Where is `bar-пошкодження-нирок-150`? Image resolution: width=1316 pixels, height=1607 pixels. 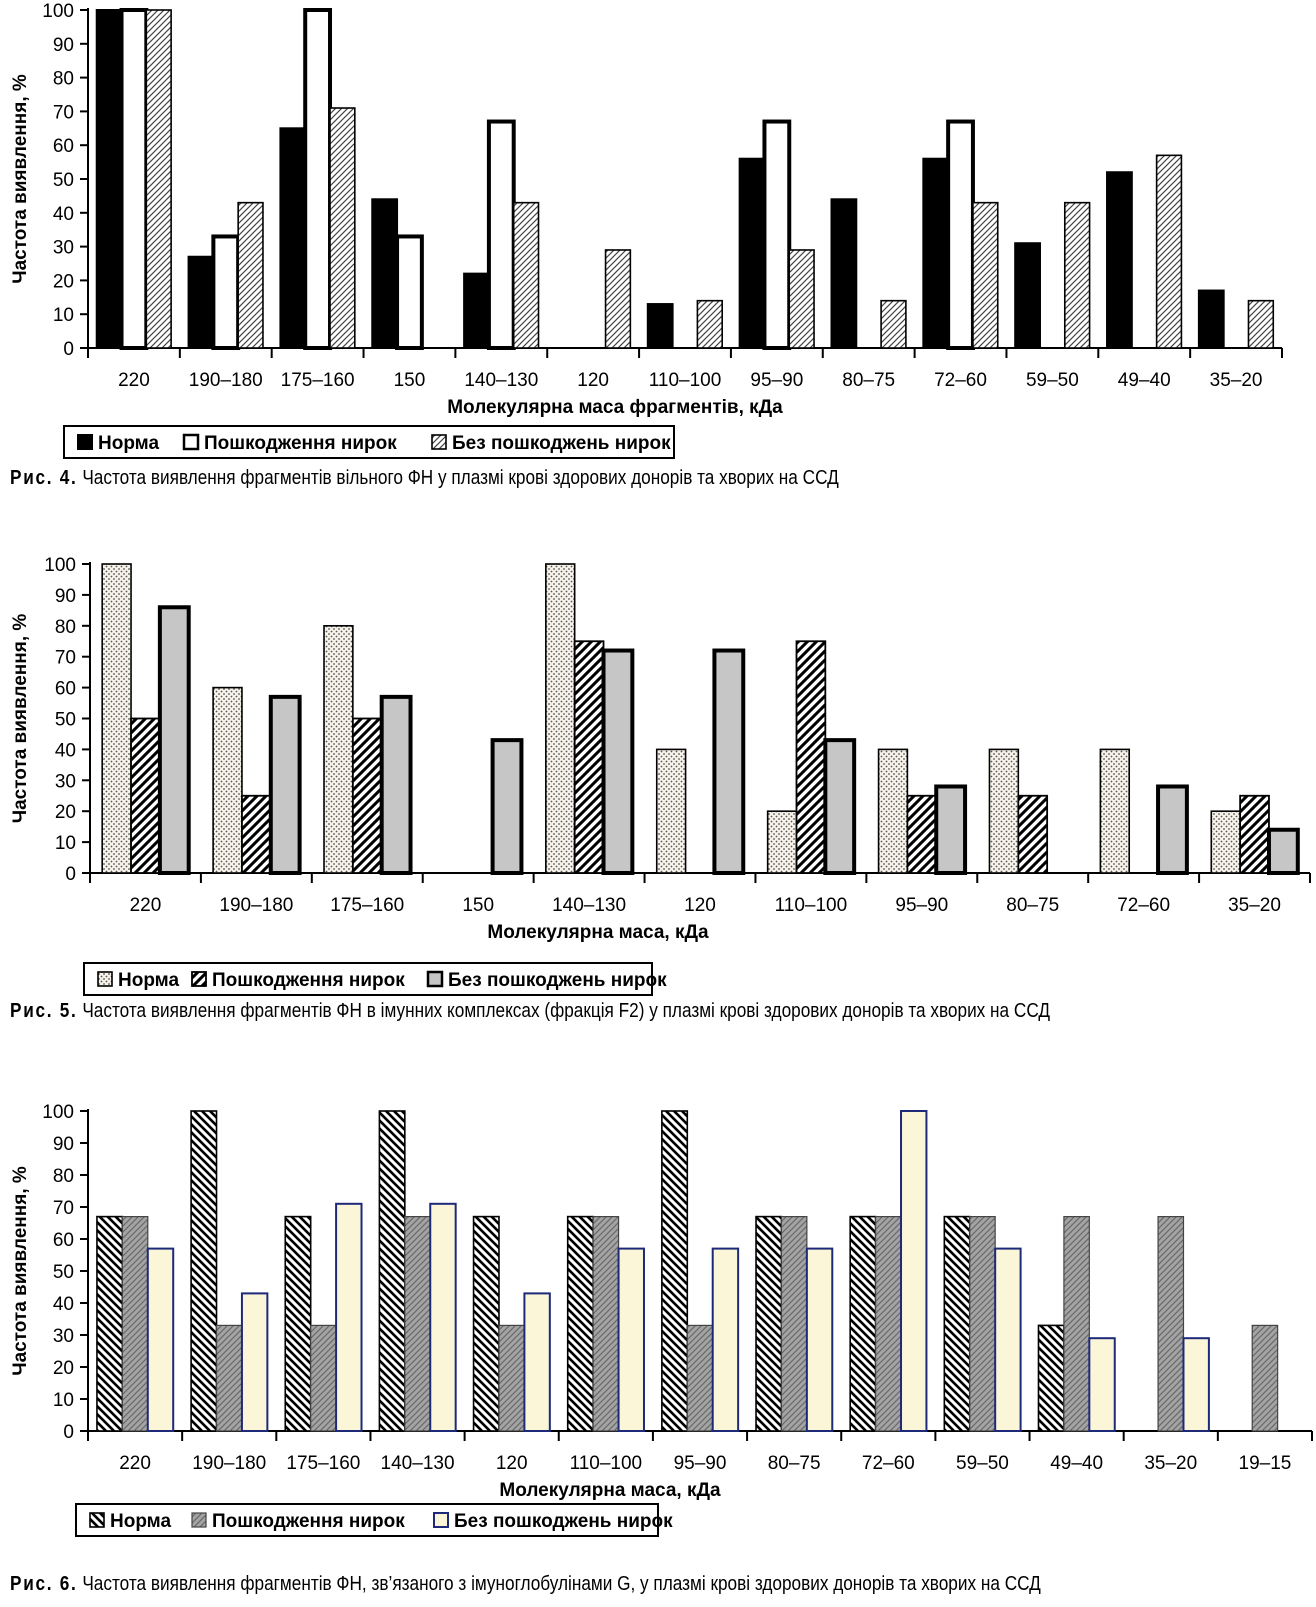
bar-пошкодження-нирок-150 is located at coordinates (409, 292).